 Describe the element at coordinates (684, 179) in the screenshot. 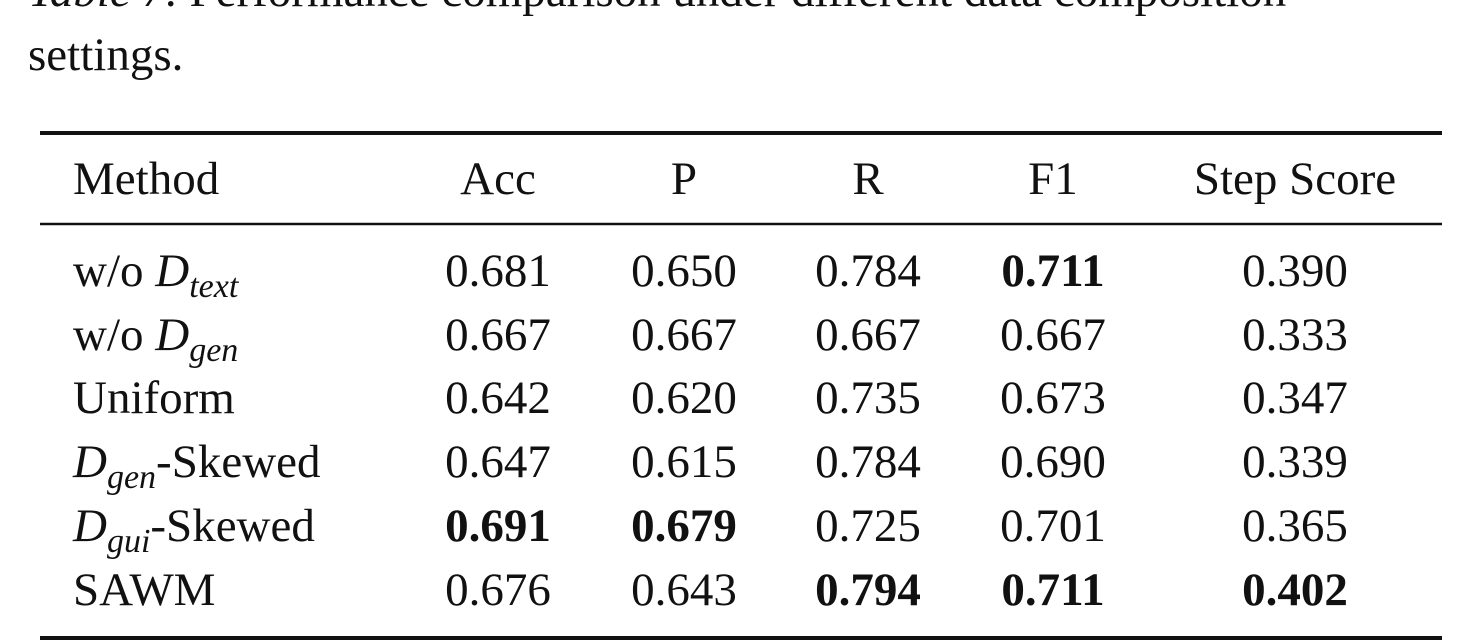

I see `column-header: P` at that location.